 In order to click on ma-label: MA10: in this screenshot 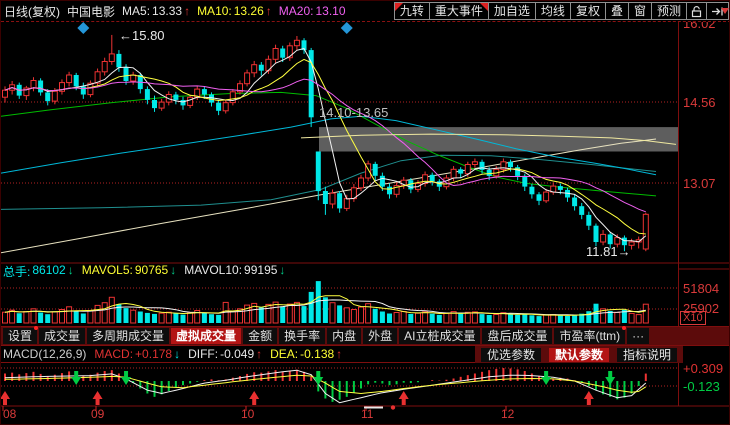, I will do `click(214, 11)`.